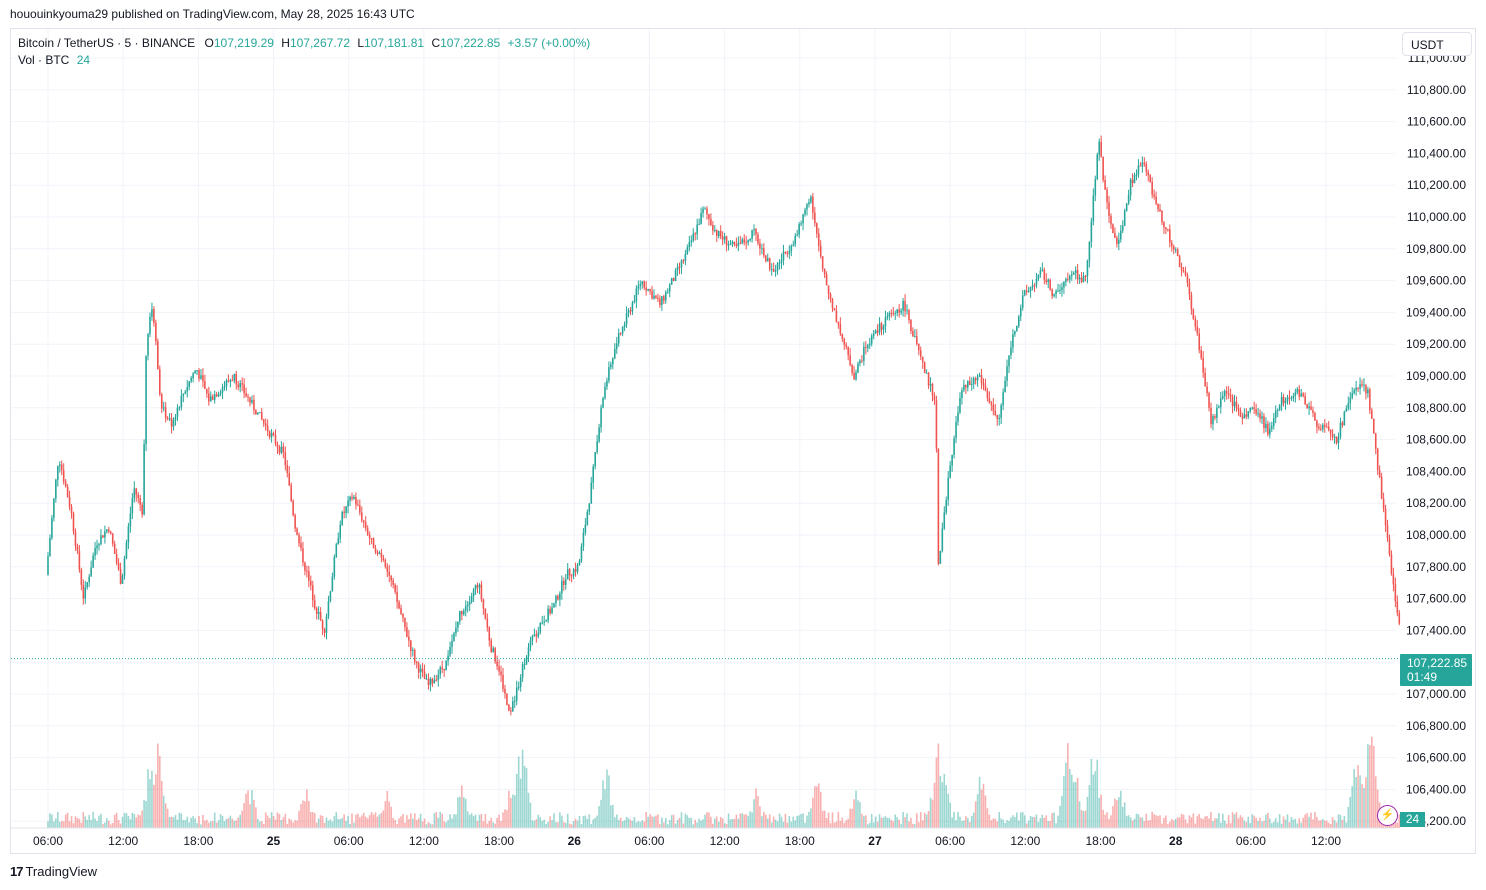 The height and width of the screenshot is (890, 1486). I want to click on x-tick-label: 18:00, so click(800, 841).